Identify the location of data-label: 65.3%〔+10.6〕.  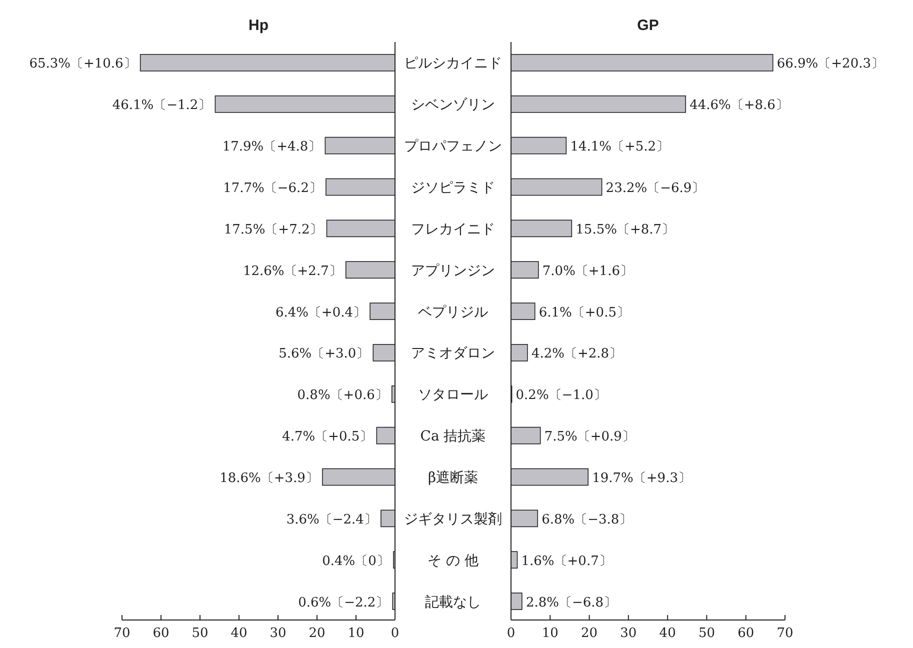
(82, 64).